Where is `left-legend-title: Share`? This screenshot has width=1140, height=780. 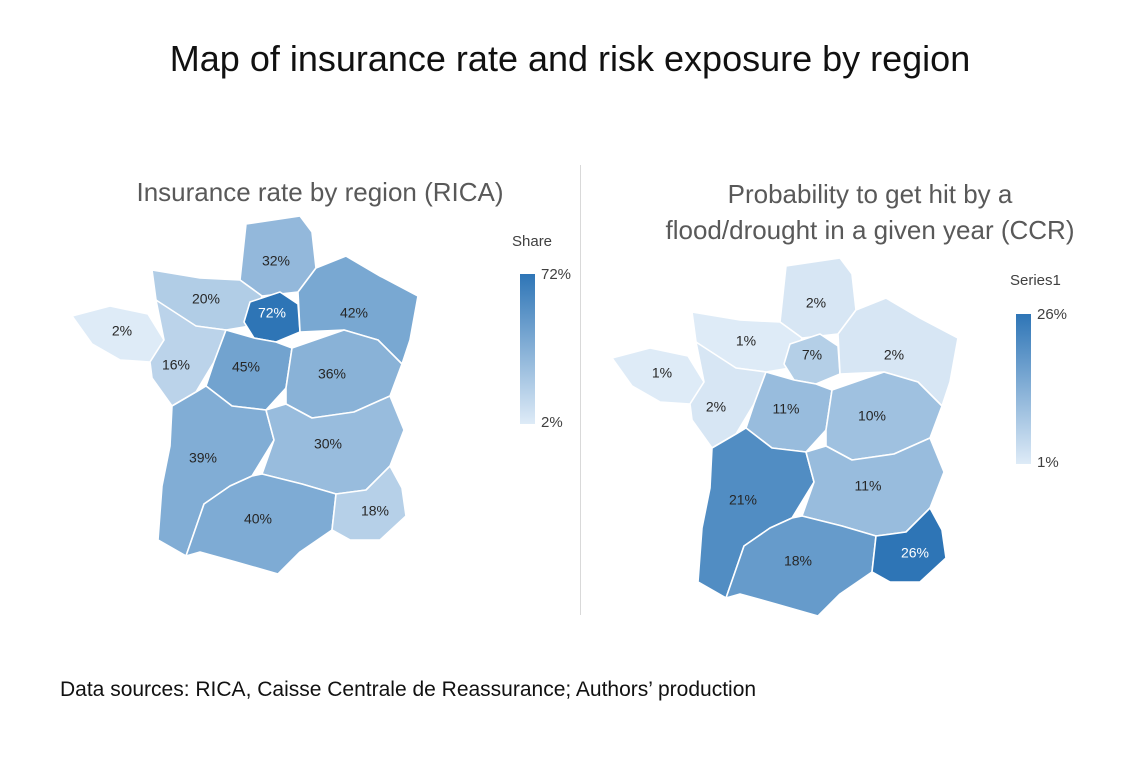 left-legend-title: Share is located at coordinates (532, 241).